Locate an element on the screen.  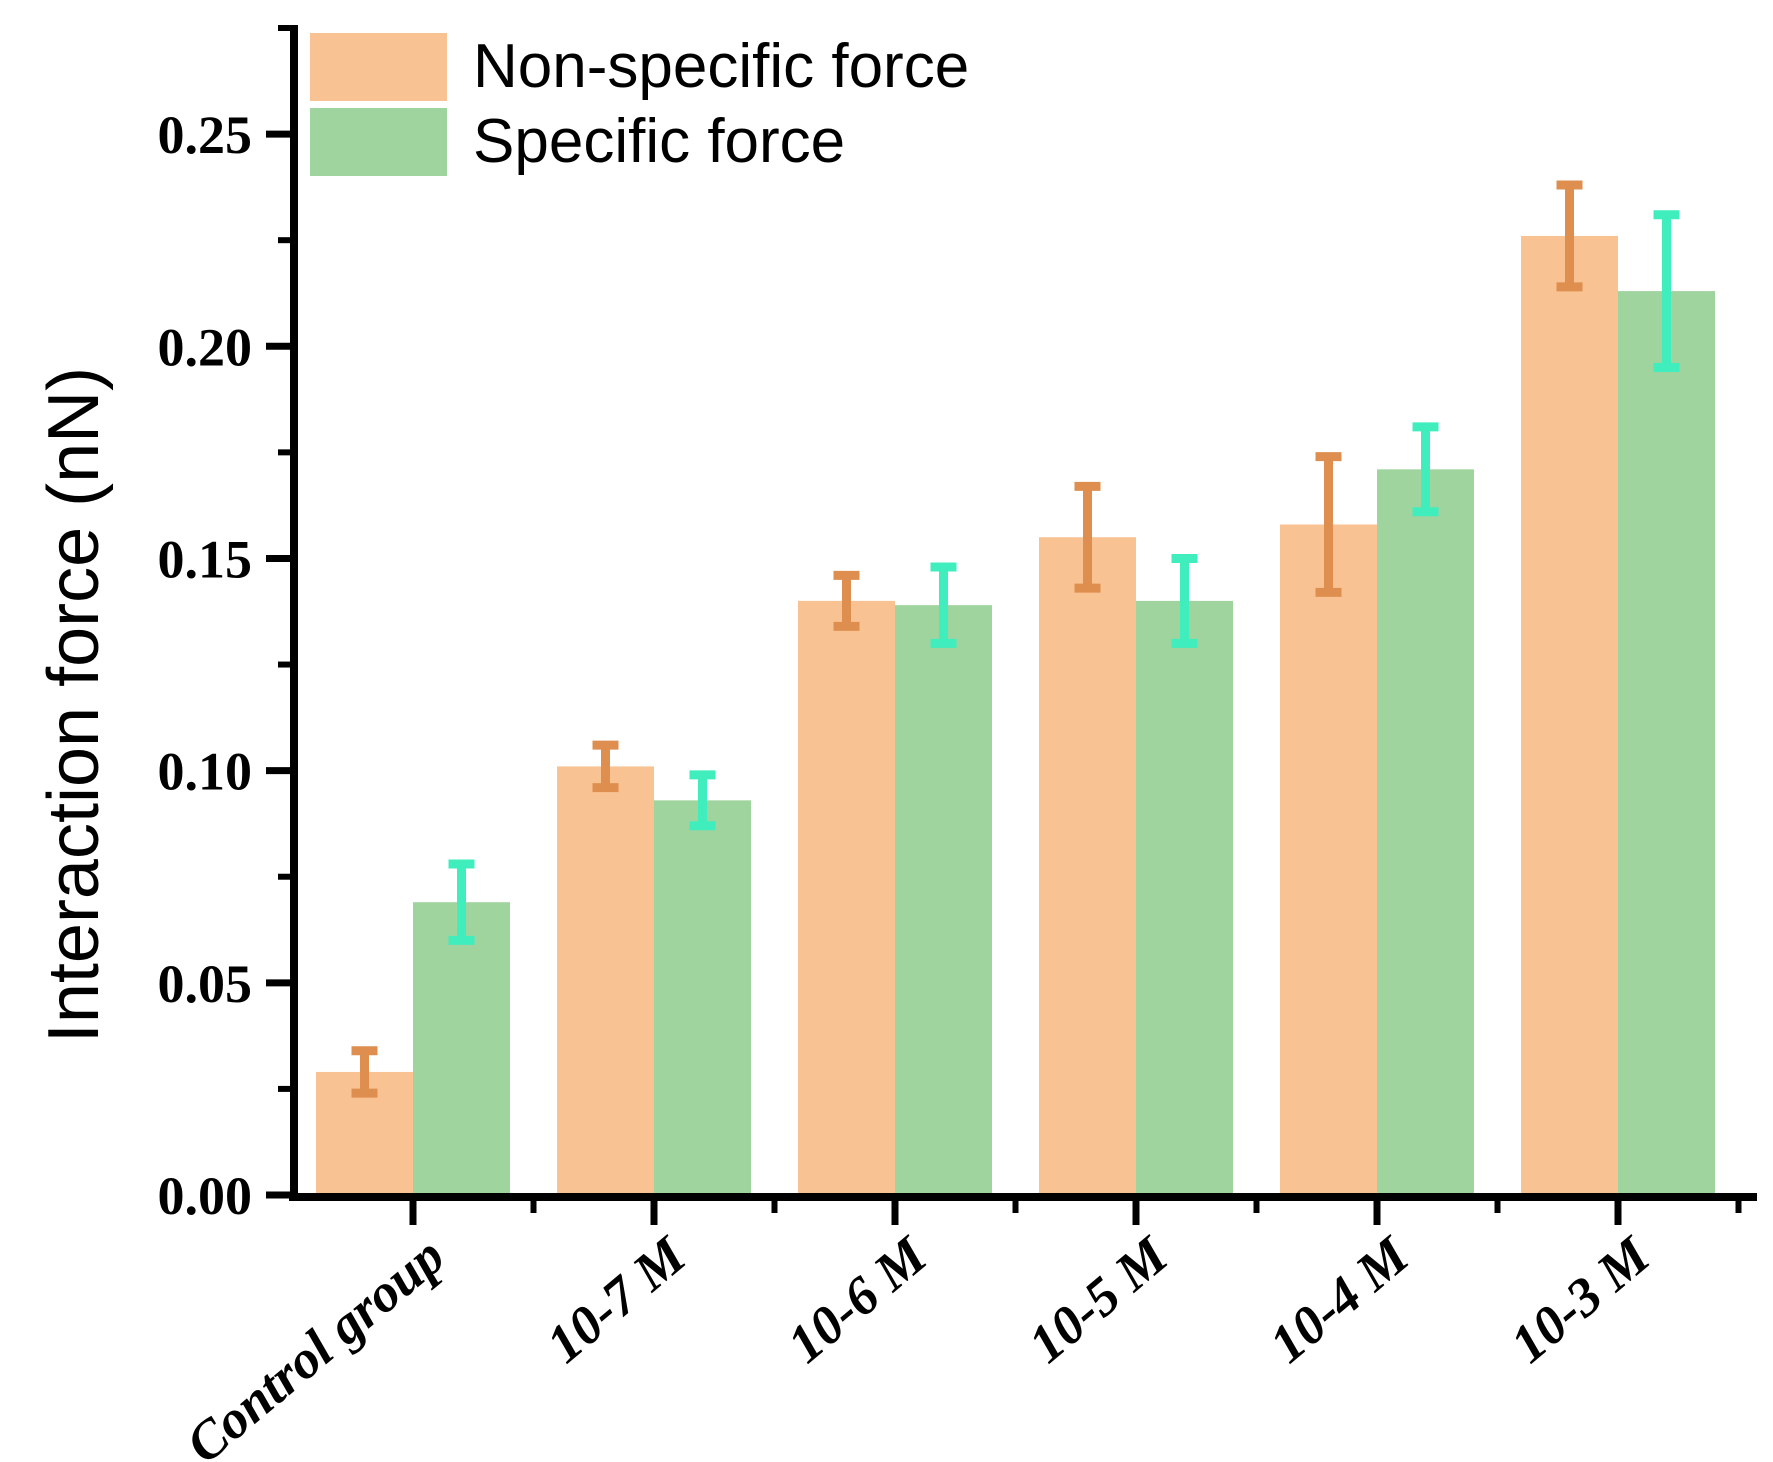
bar-specific-force-10-3-m is located at coordinates (1666, 746).